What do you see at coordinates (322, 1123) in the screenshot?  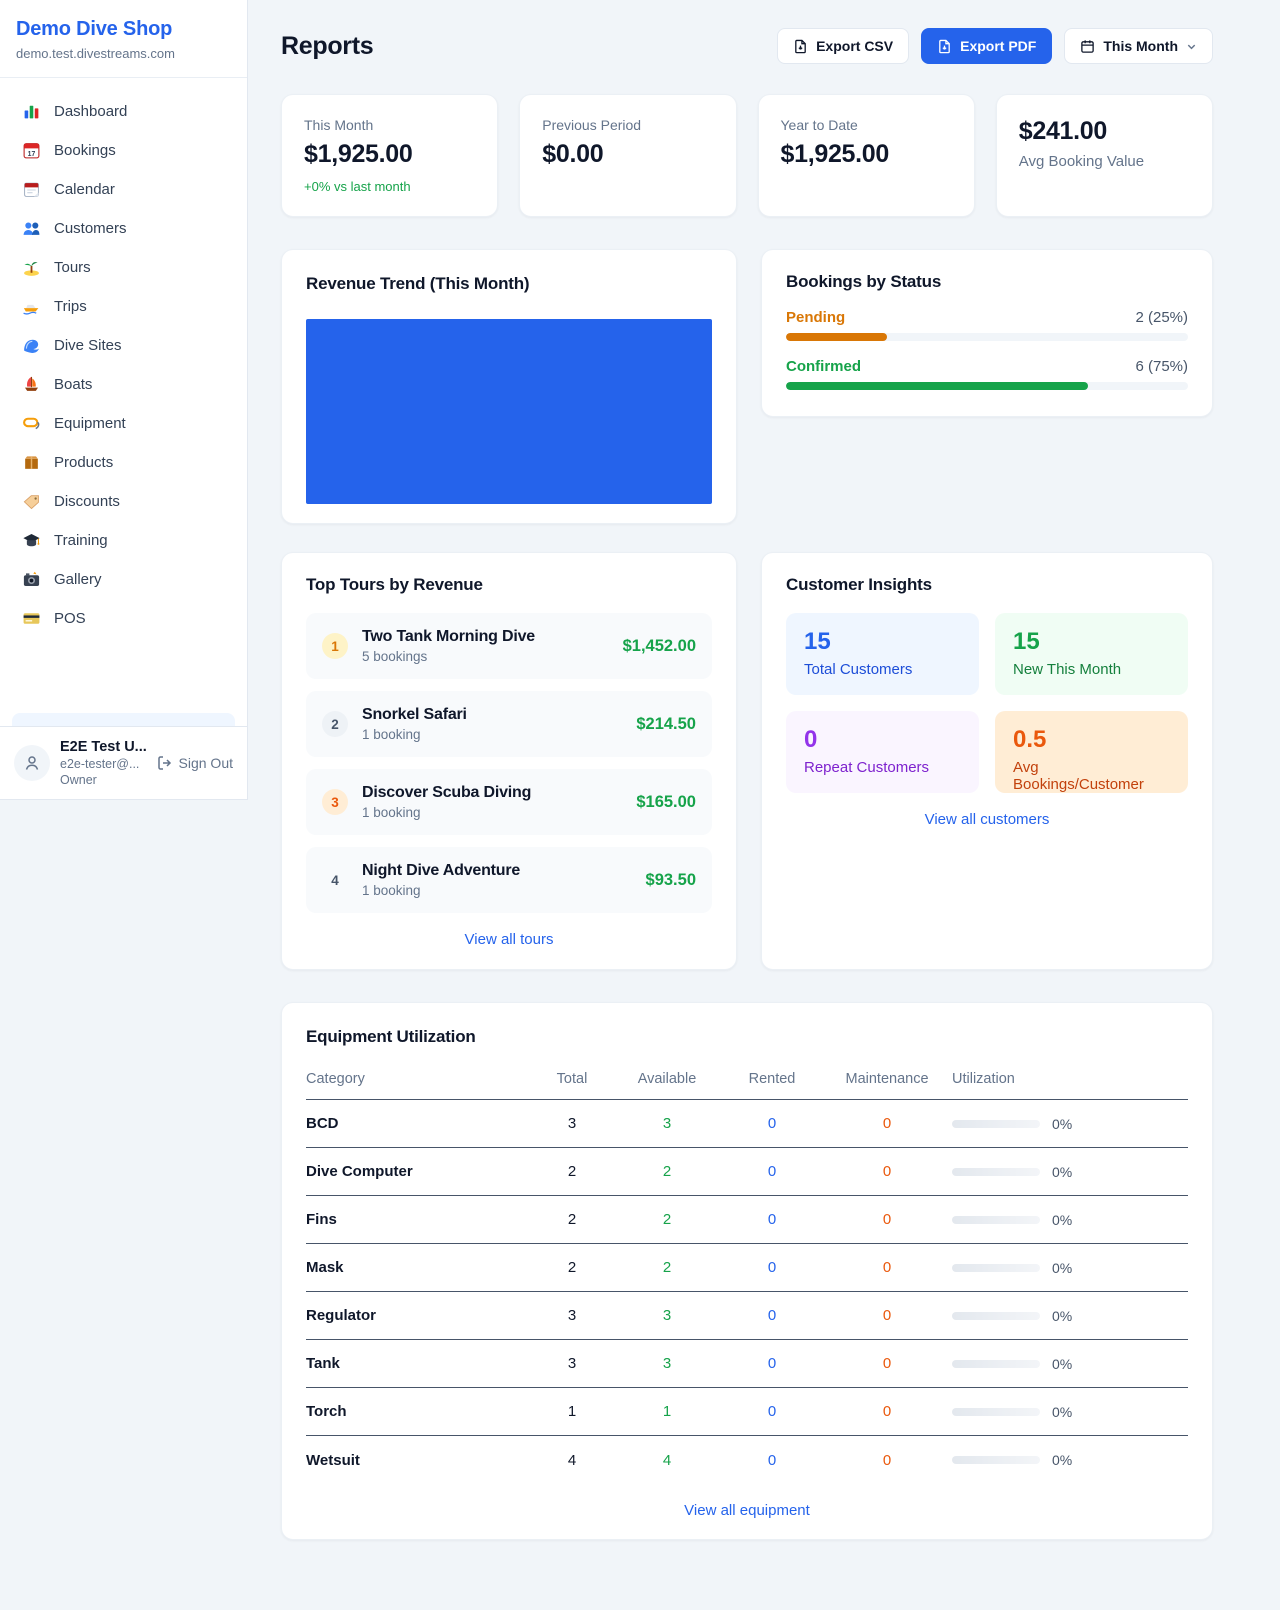 I see `cell-category: BCD` at bounding box center [322, 1123].